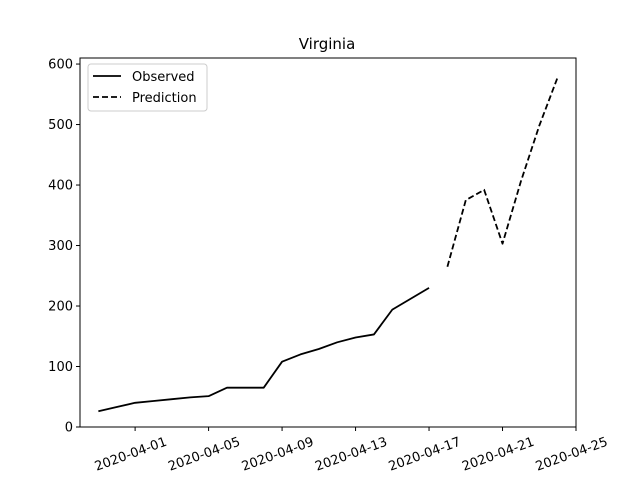  What do you see at coordinates (327, 44) in the screenshot?
I see `chart-title: Virginia` at bounding box center [327, 44].